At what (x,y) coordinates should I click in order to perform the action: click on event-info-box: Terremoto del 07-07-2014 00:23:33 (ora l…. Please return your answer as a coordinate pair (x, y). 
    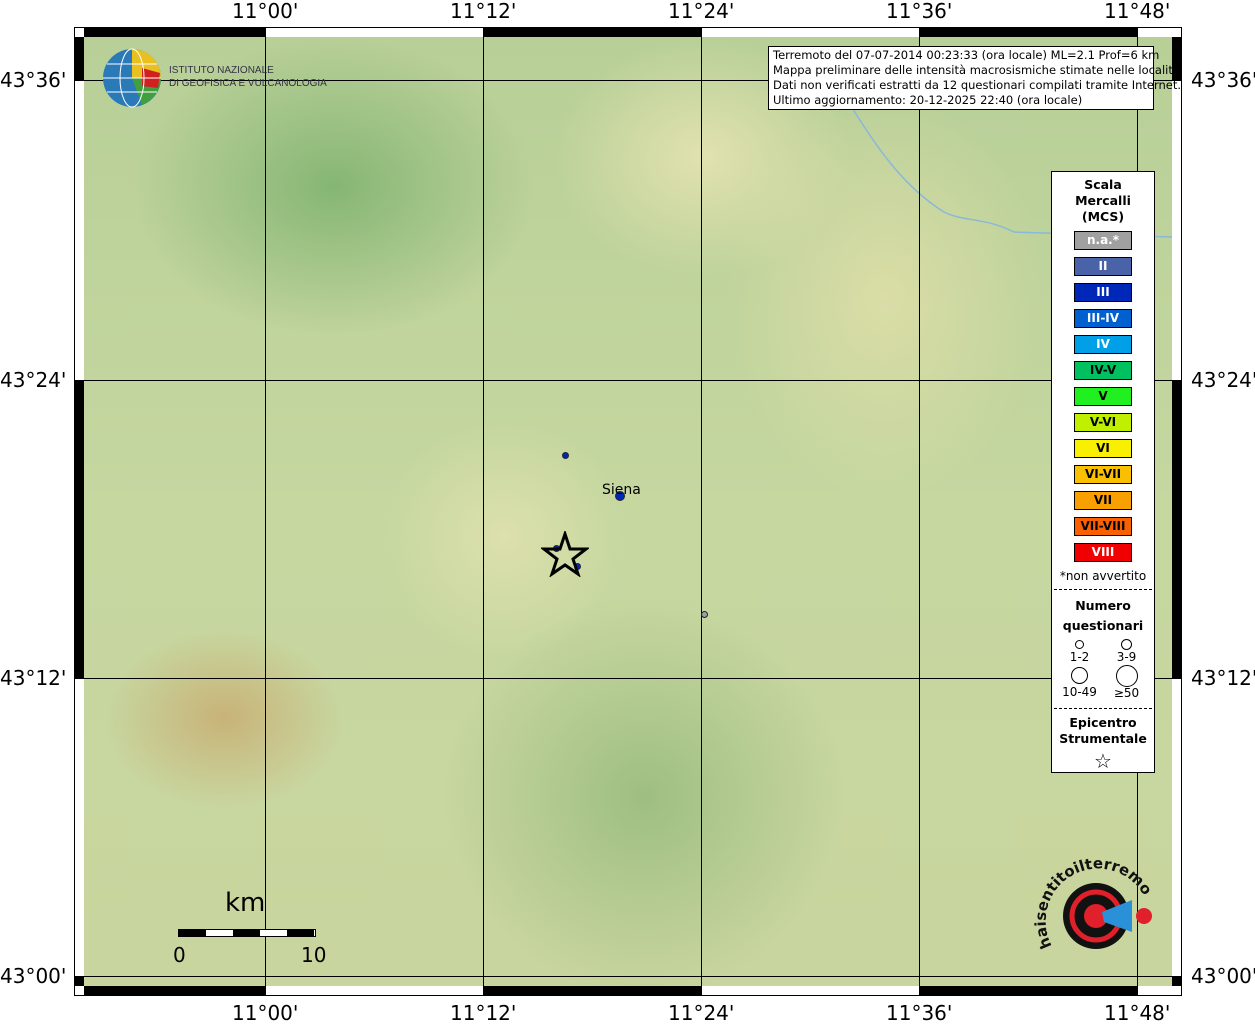
    Looking at the image, I should click on (974, 78).